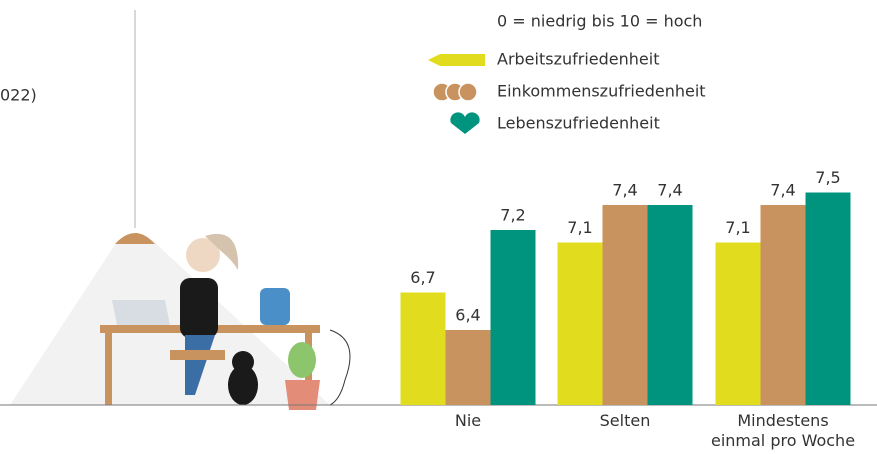 This screenshot has width=877, height=454. I want to click on x-tick-label-line: Mindestens, so click(782, 420).